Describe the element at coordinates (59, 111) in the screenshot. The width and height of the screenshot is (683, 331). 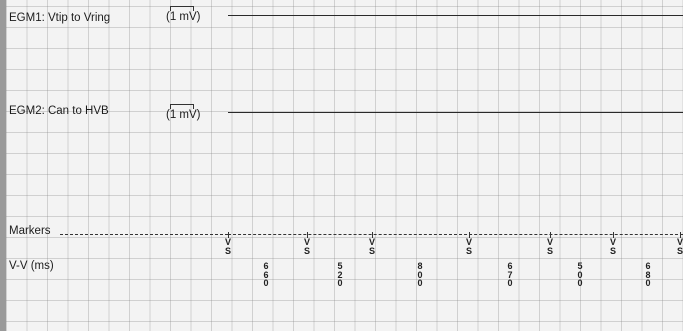
I see `egm2-label: EGM2: Can to HVB` at that location.